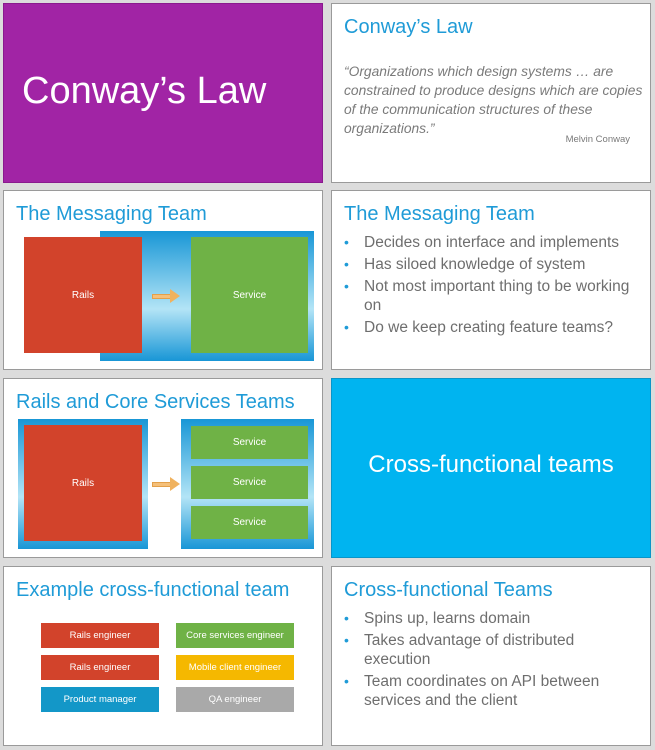 This screenshot has height=750, width=655. I want to click on slide-1-title: Conway’s Law, so click(144, 91).